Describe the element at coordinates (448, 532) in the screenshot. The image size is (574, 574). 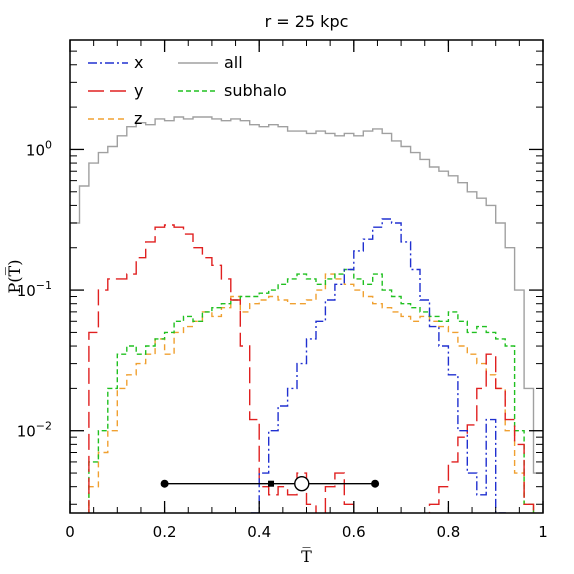
I see `x-tick-label: 0.8` at that location.